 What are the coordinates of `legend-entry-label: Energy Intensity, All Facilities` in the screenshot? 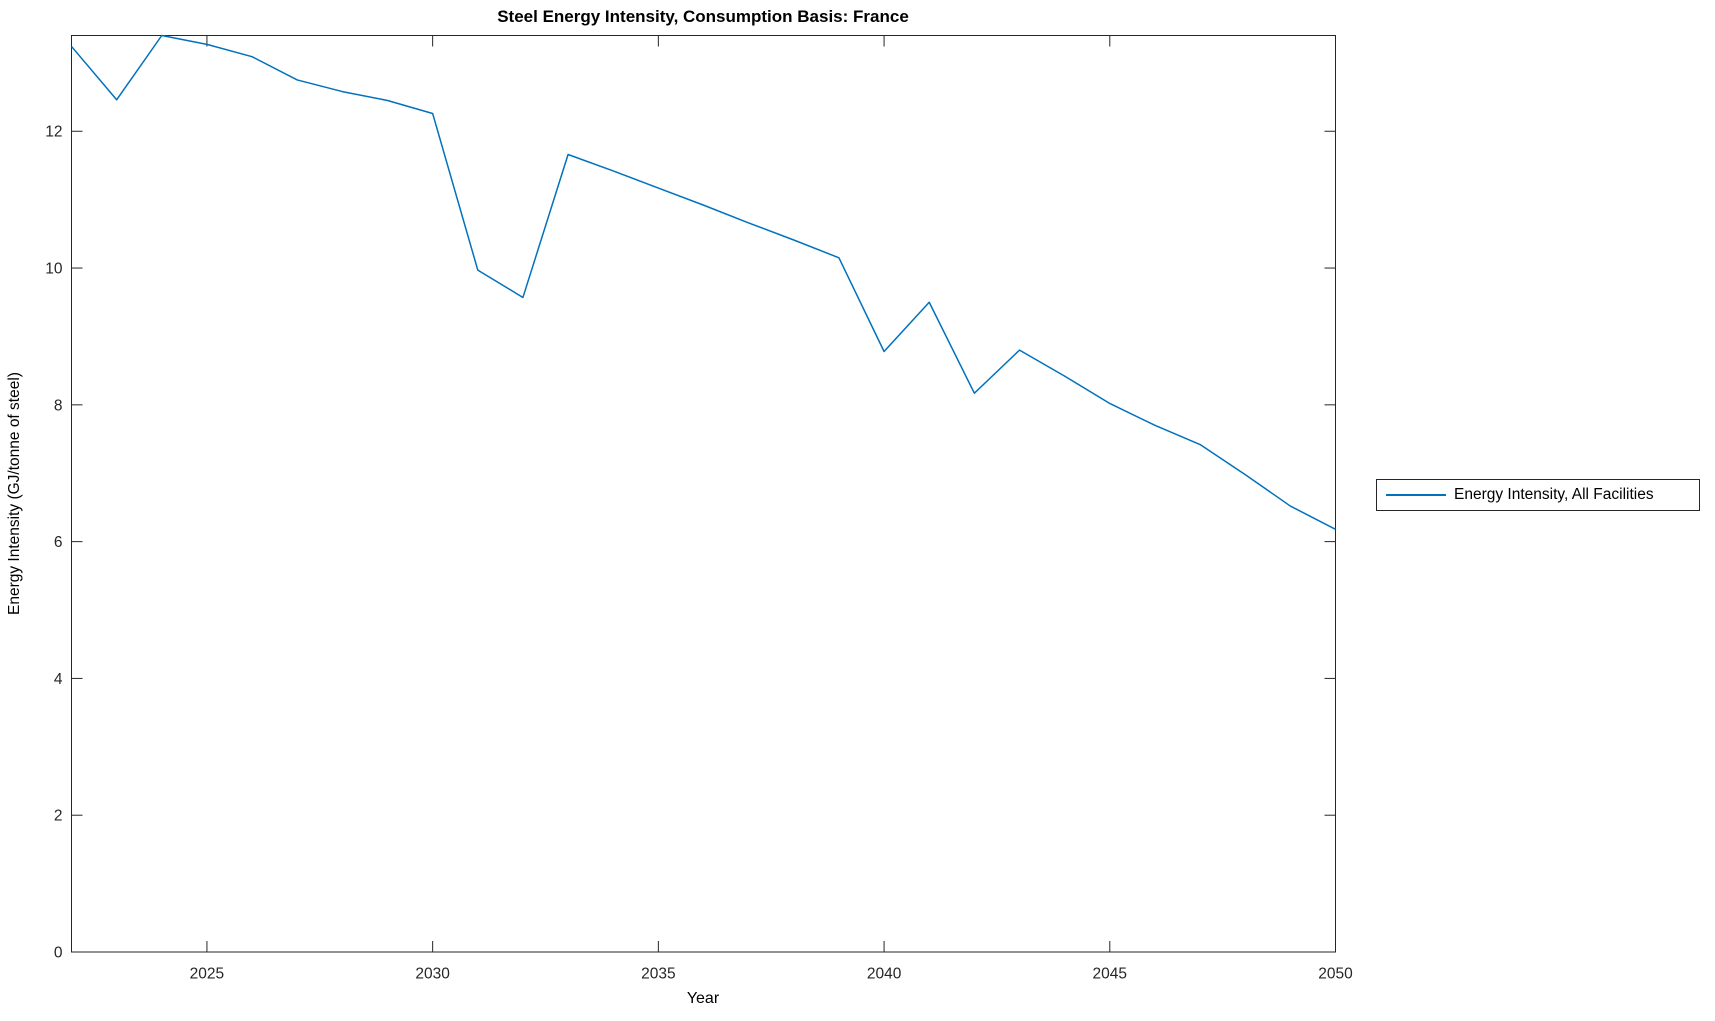 It's located at (1554, 494).